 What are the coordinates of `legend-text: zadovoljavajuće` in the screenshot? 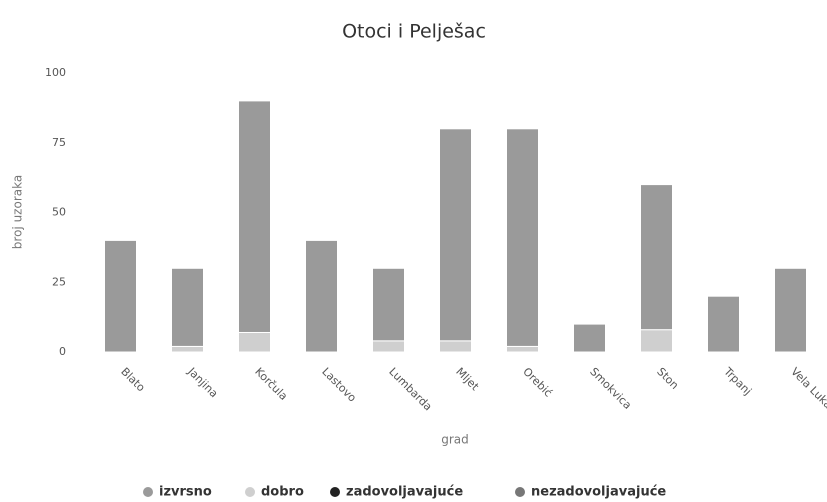 It's located at (404, 492).